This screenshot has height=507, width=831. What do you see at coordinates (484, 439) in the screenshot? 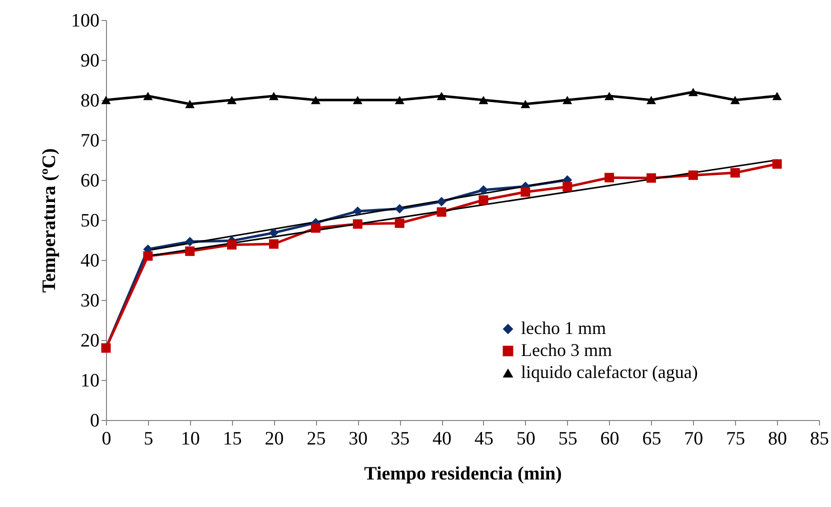
I see `x-tick-label: 45` at bounding box center [484, 439].